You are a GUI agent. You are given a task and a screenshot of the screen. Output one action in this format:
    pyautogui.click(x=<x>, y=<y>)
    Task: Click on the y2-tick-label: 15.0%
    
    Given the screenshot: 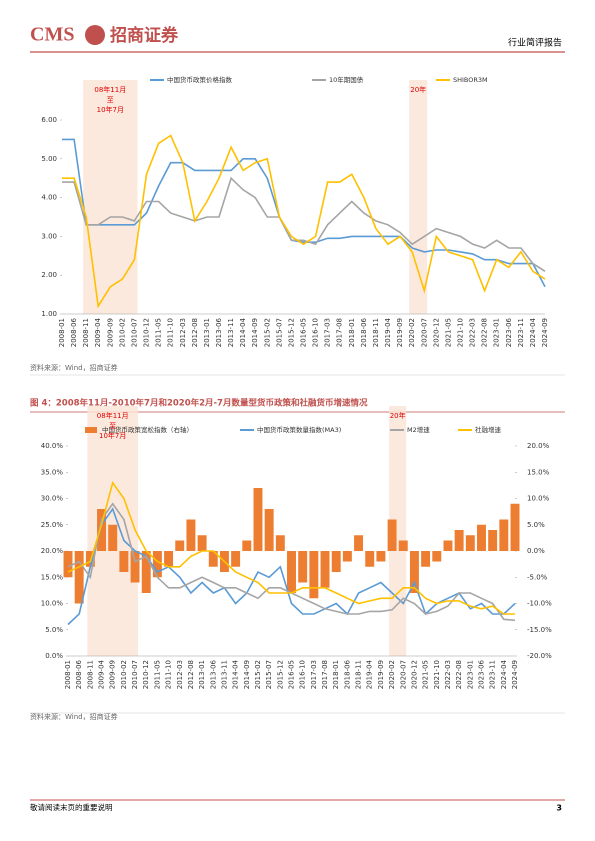 What is the action you would take?
    pyautogui.click(x=538, y=472)
    